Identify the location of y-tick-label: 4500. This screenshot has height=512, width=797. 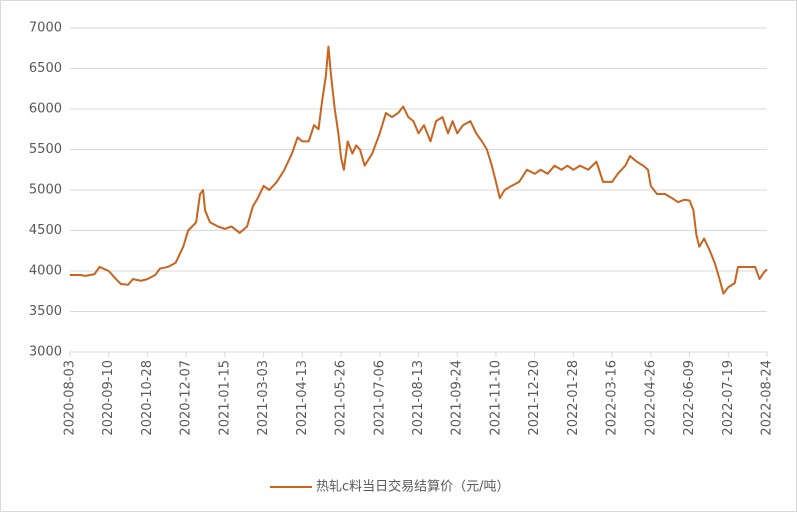
(45, 230).